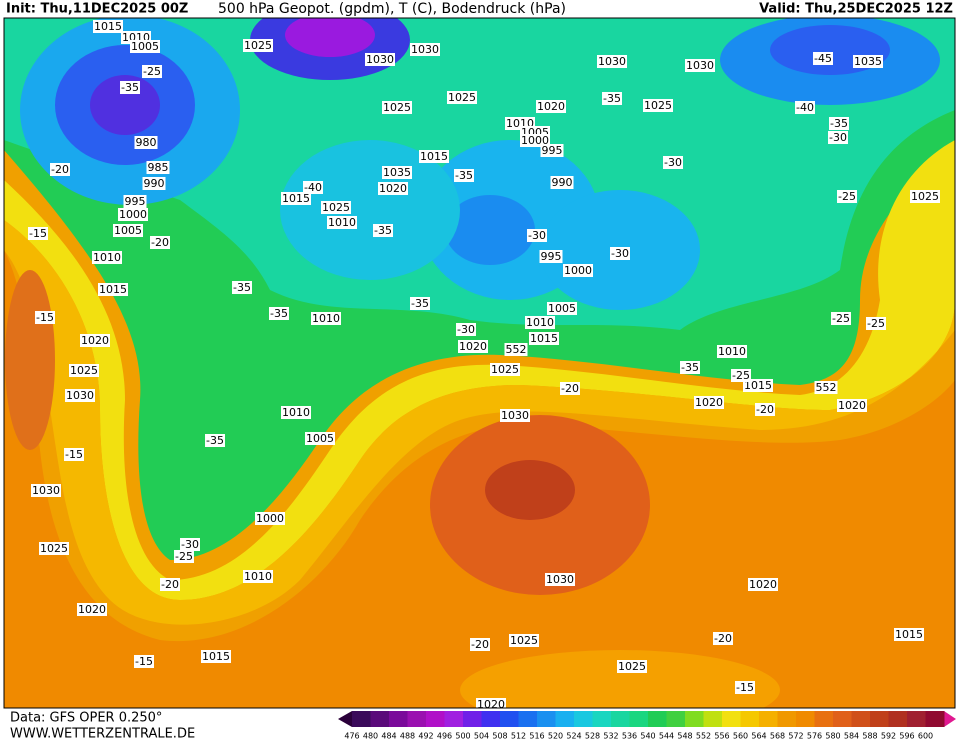 The image size is (959, 741). What do you see at coordinates (113, 289) in the screenshot?
I see `isobar-label: 1015` at bounding box center [113, 289].